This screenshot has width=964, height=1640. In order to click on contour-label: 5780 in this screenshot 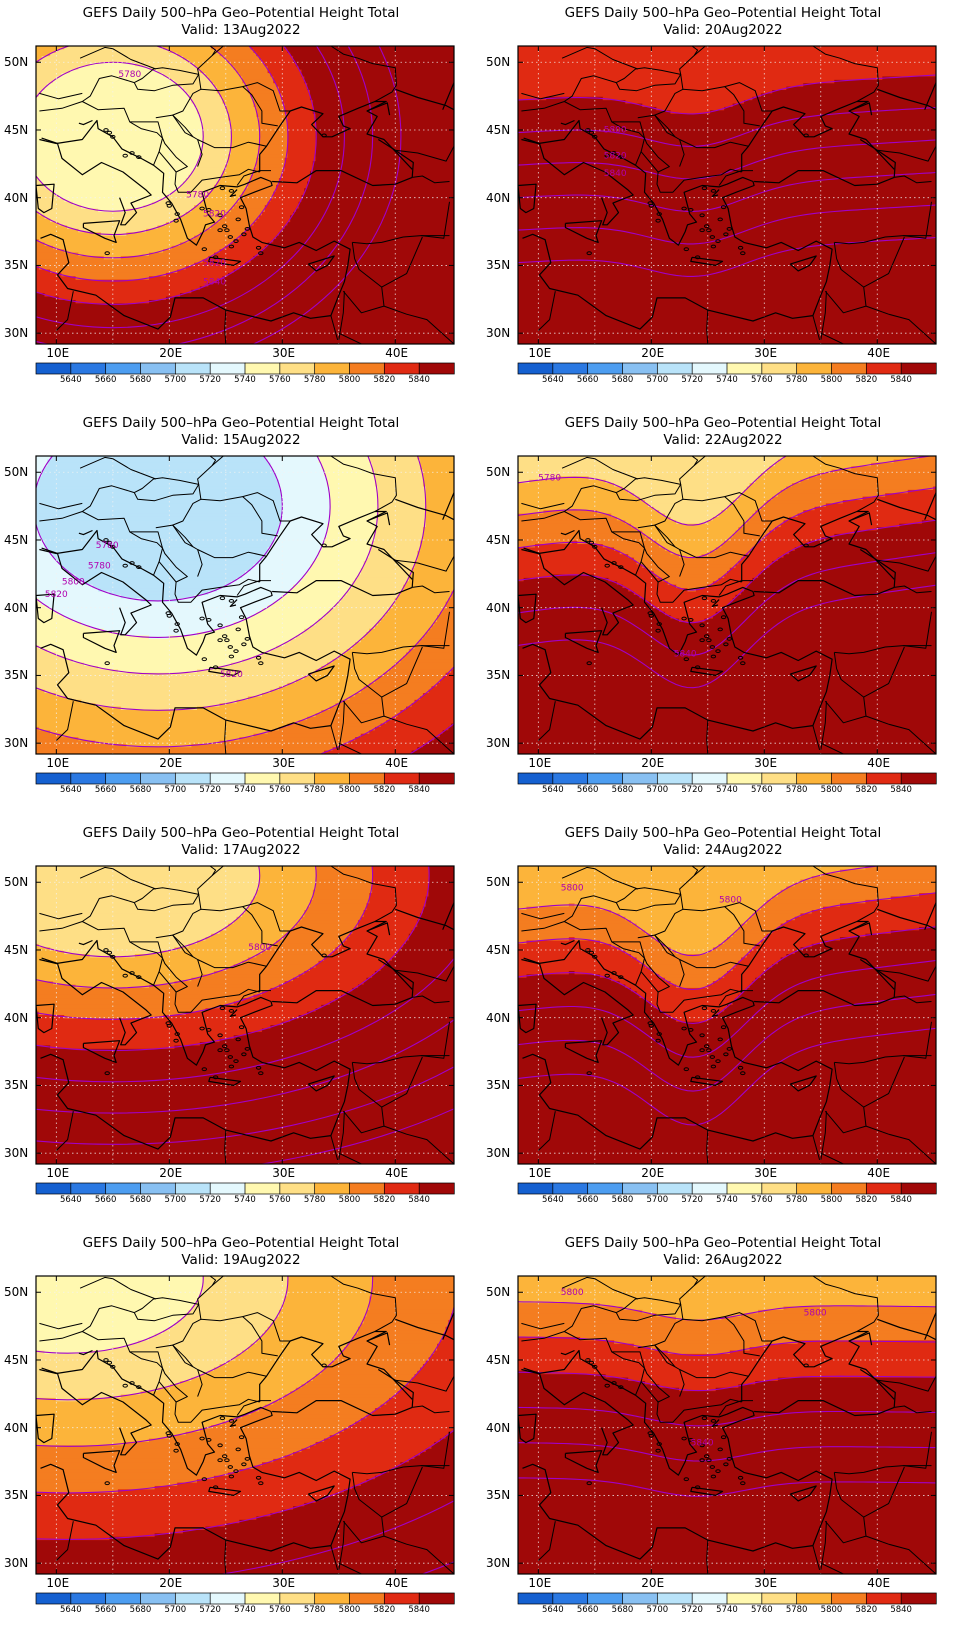, I will do `click(549, 478)`.